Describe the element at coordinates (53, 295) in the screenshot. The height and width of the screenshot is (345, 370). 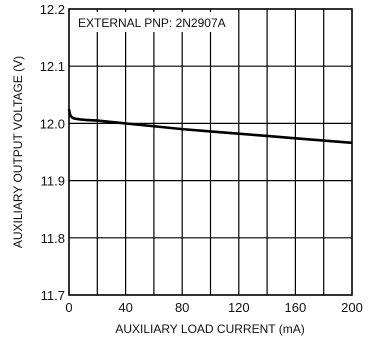
I see `y-tick-label: 11.7` at that location.